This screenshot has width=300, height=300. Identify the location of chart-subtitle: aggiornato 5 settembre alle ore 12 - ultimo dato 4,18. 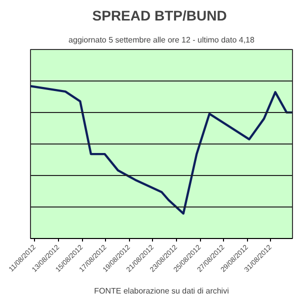
(161, 40).